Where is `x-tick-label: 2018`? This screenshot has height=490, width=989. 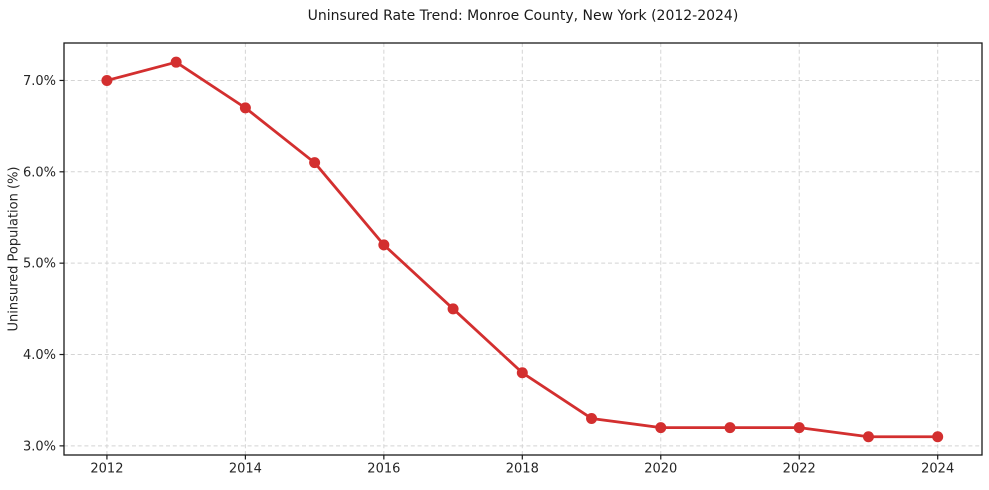
x-tick-label: 2018 is located at coordinates (522, 469).